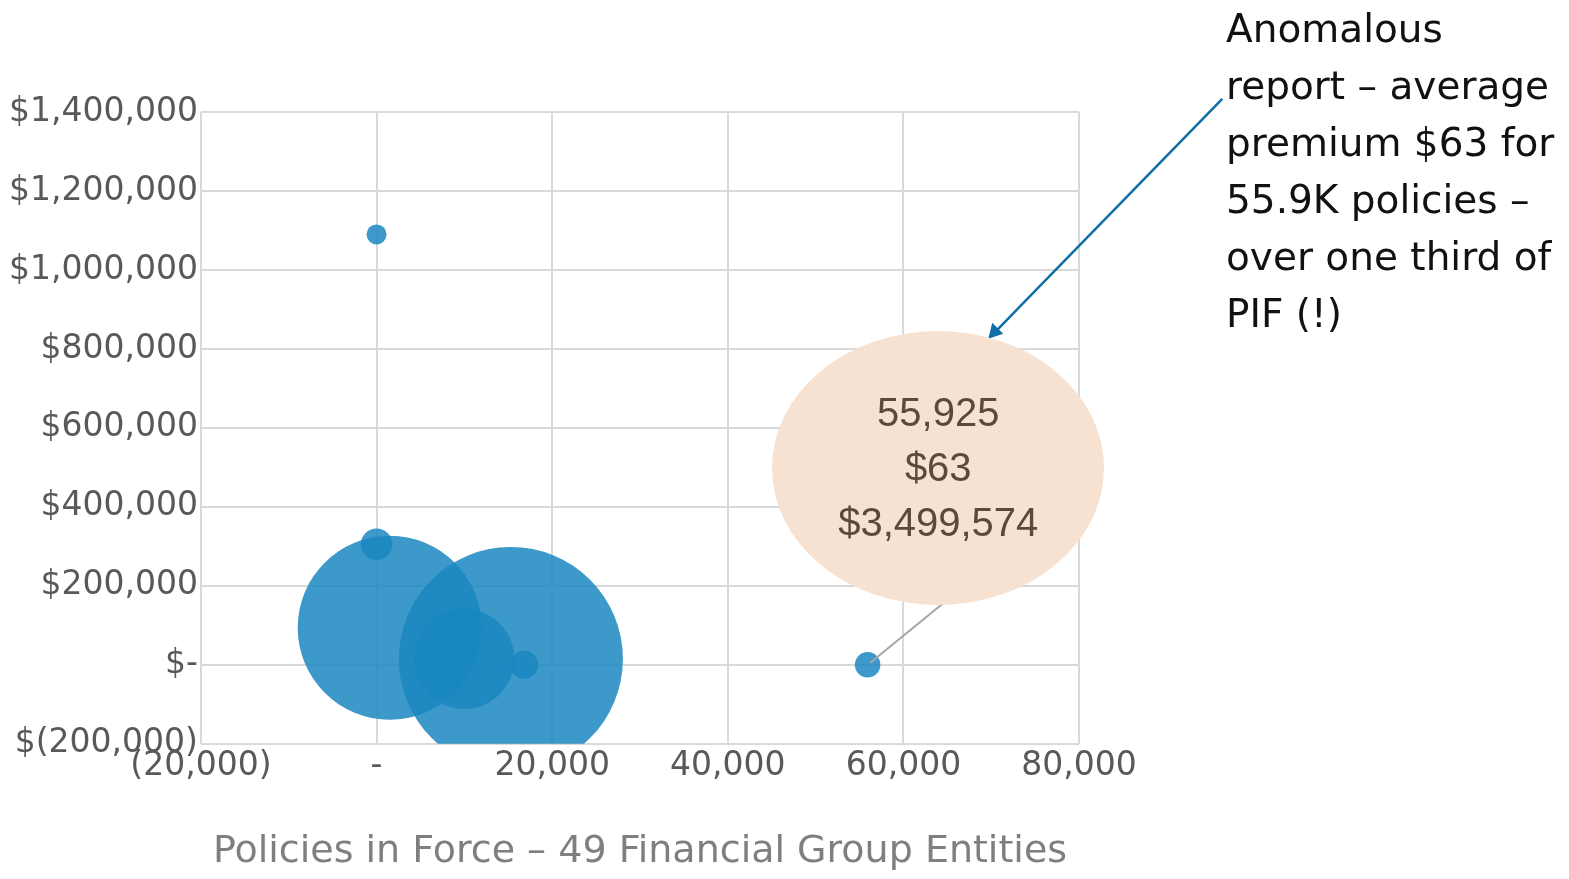  What do you see at coordinates (1391, 171) in the screenshot?
I see `text: Anomalous report – average premium $63 for 55.9K policies – over one third of PIF (!)` at bounding box center [1391, 171].